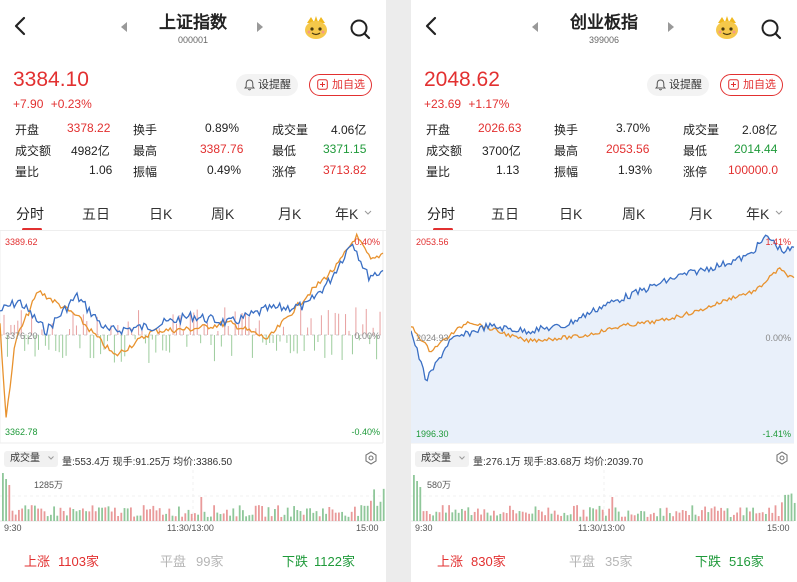  What do you see at coordinates (71, 104) in the screenshot?
I see `change-percent: +0.23%` at bounding box center [71, 104].